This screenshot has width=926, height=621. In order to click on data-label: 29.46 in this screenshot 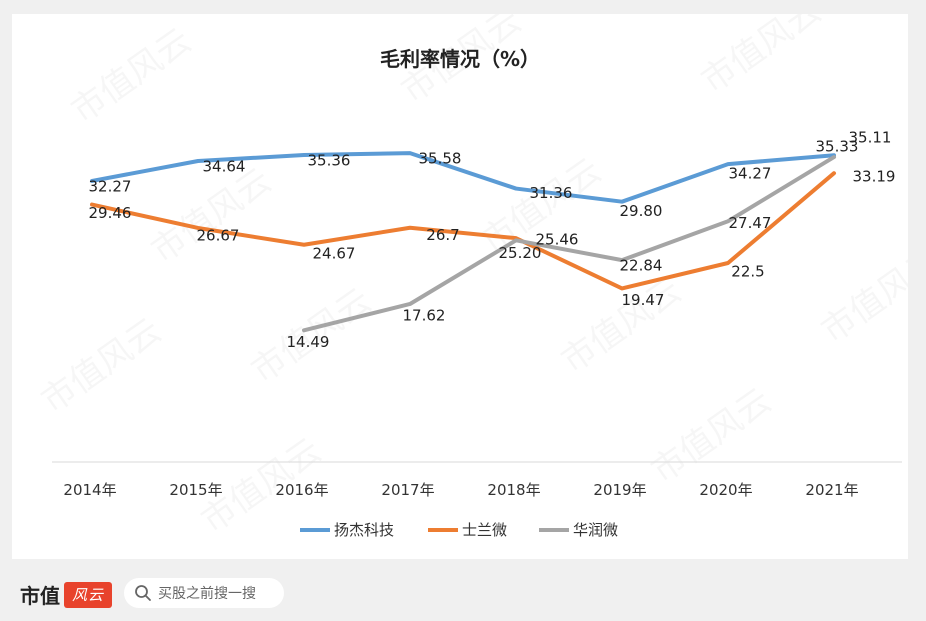, I will do `click(110, 213)`.